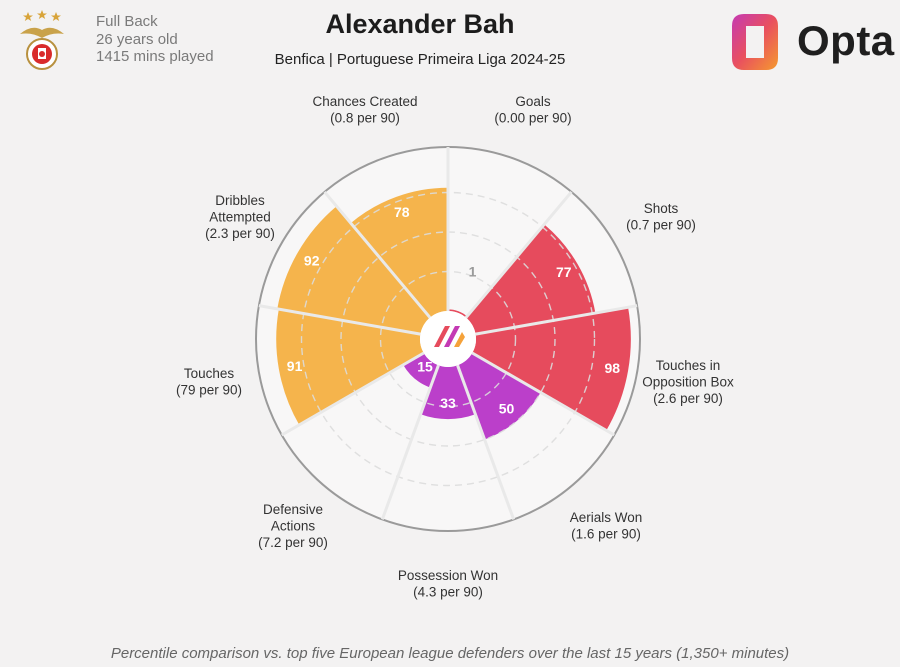  Describe the element at coordinates (240, 200) in the screenshot. I see `metric-label-line: Dribbles` at that location.